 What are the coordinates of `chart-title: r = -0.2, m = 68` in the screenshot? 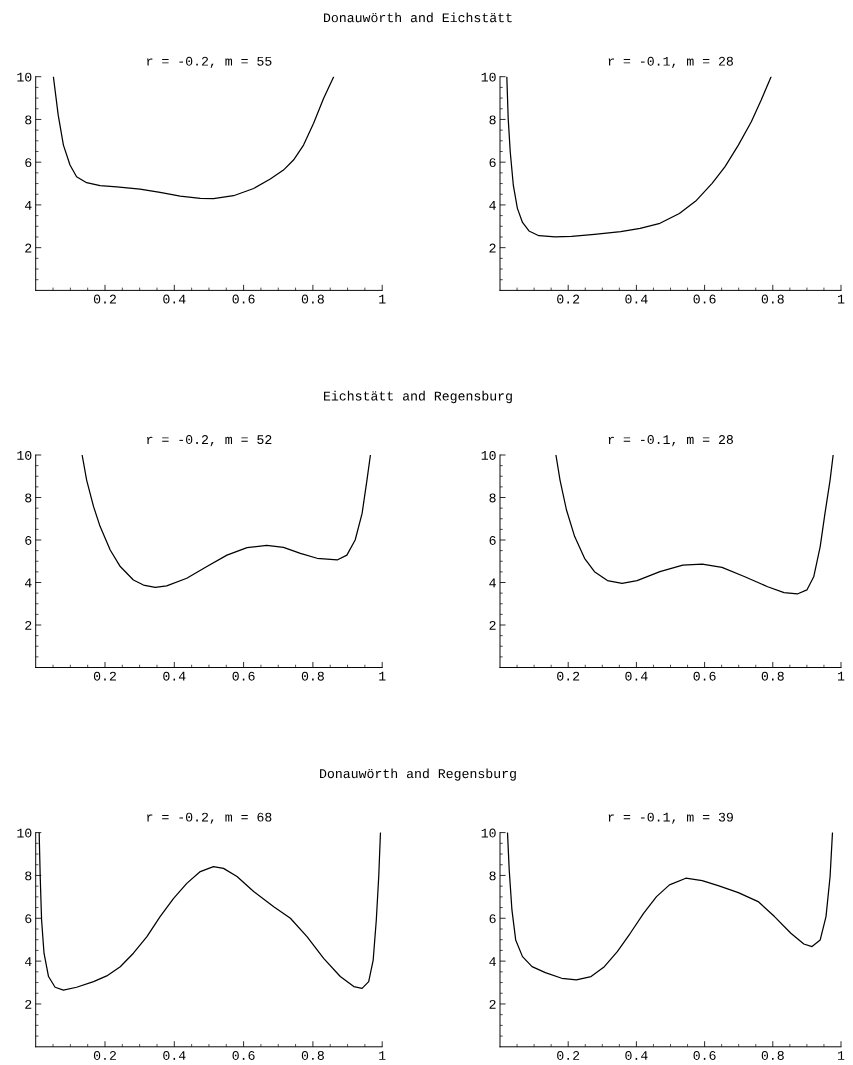 It's located at (209, 818).